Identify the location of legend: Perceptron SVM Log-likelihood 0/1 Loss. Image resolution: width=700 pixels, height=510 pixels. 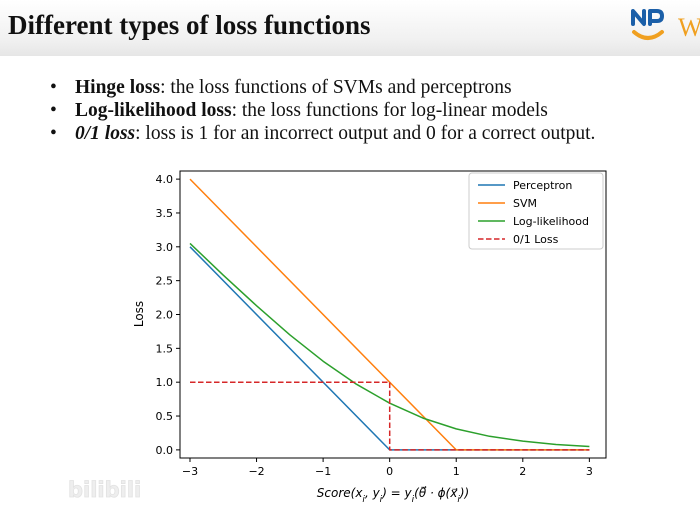
(536, 211).